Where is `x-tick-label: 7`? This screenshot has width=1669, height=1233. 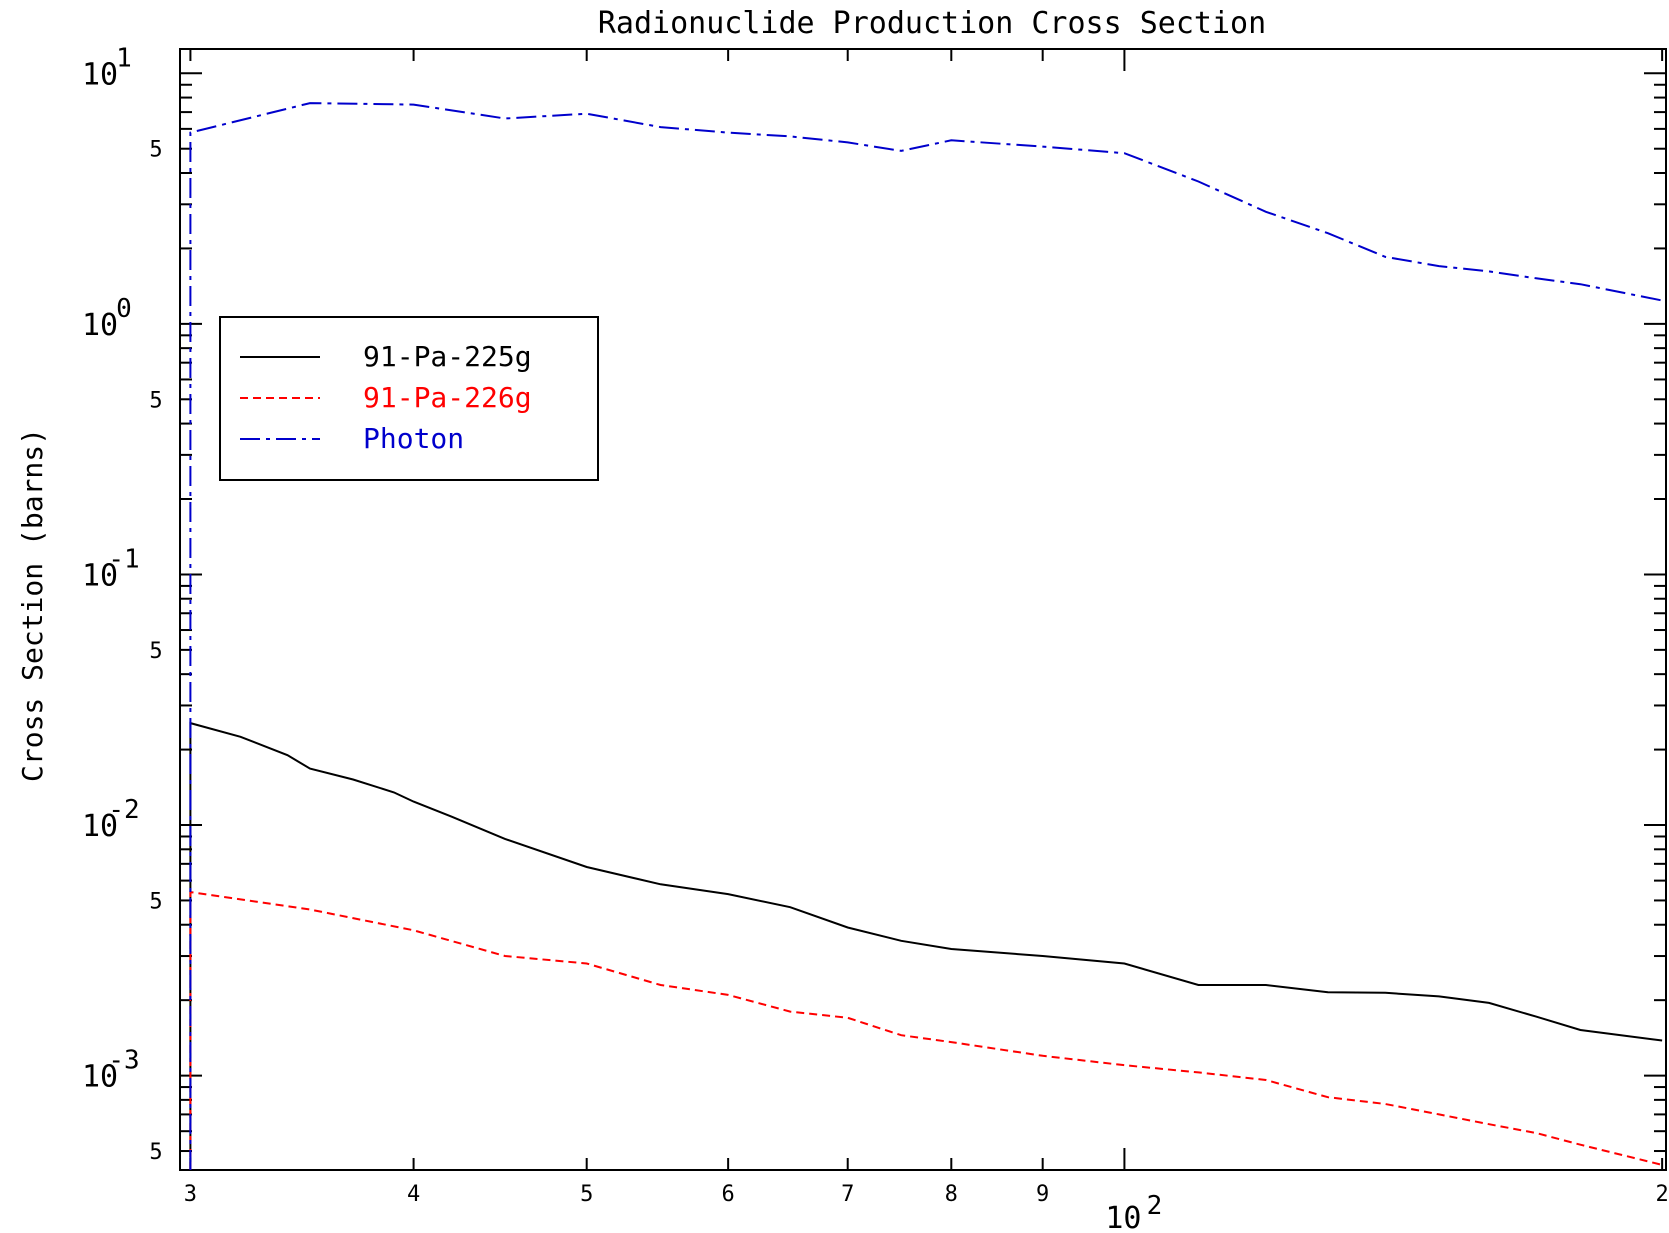
x-tick-label: 7 is located at coordinates (847, 1194).